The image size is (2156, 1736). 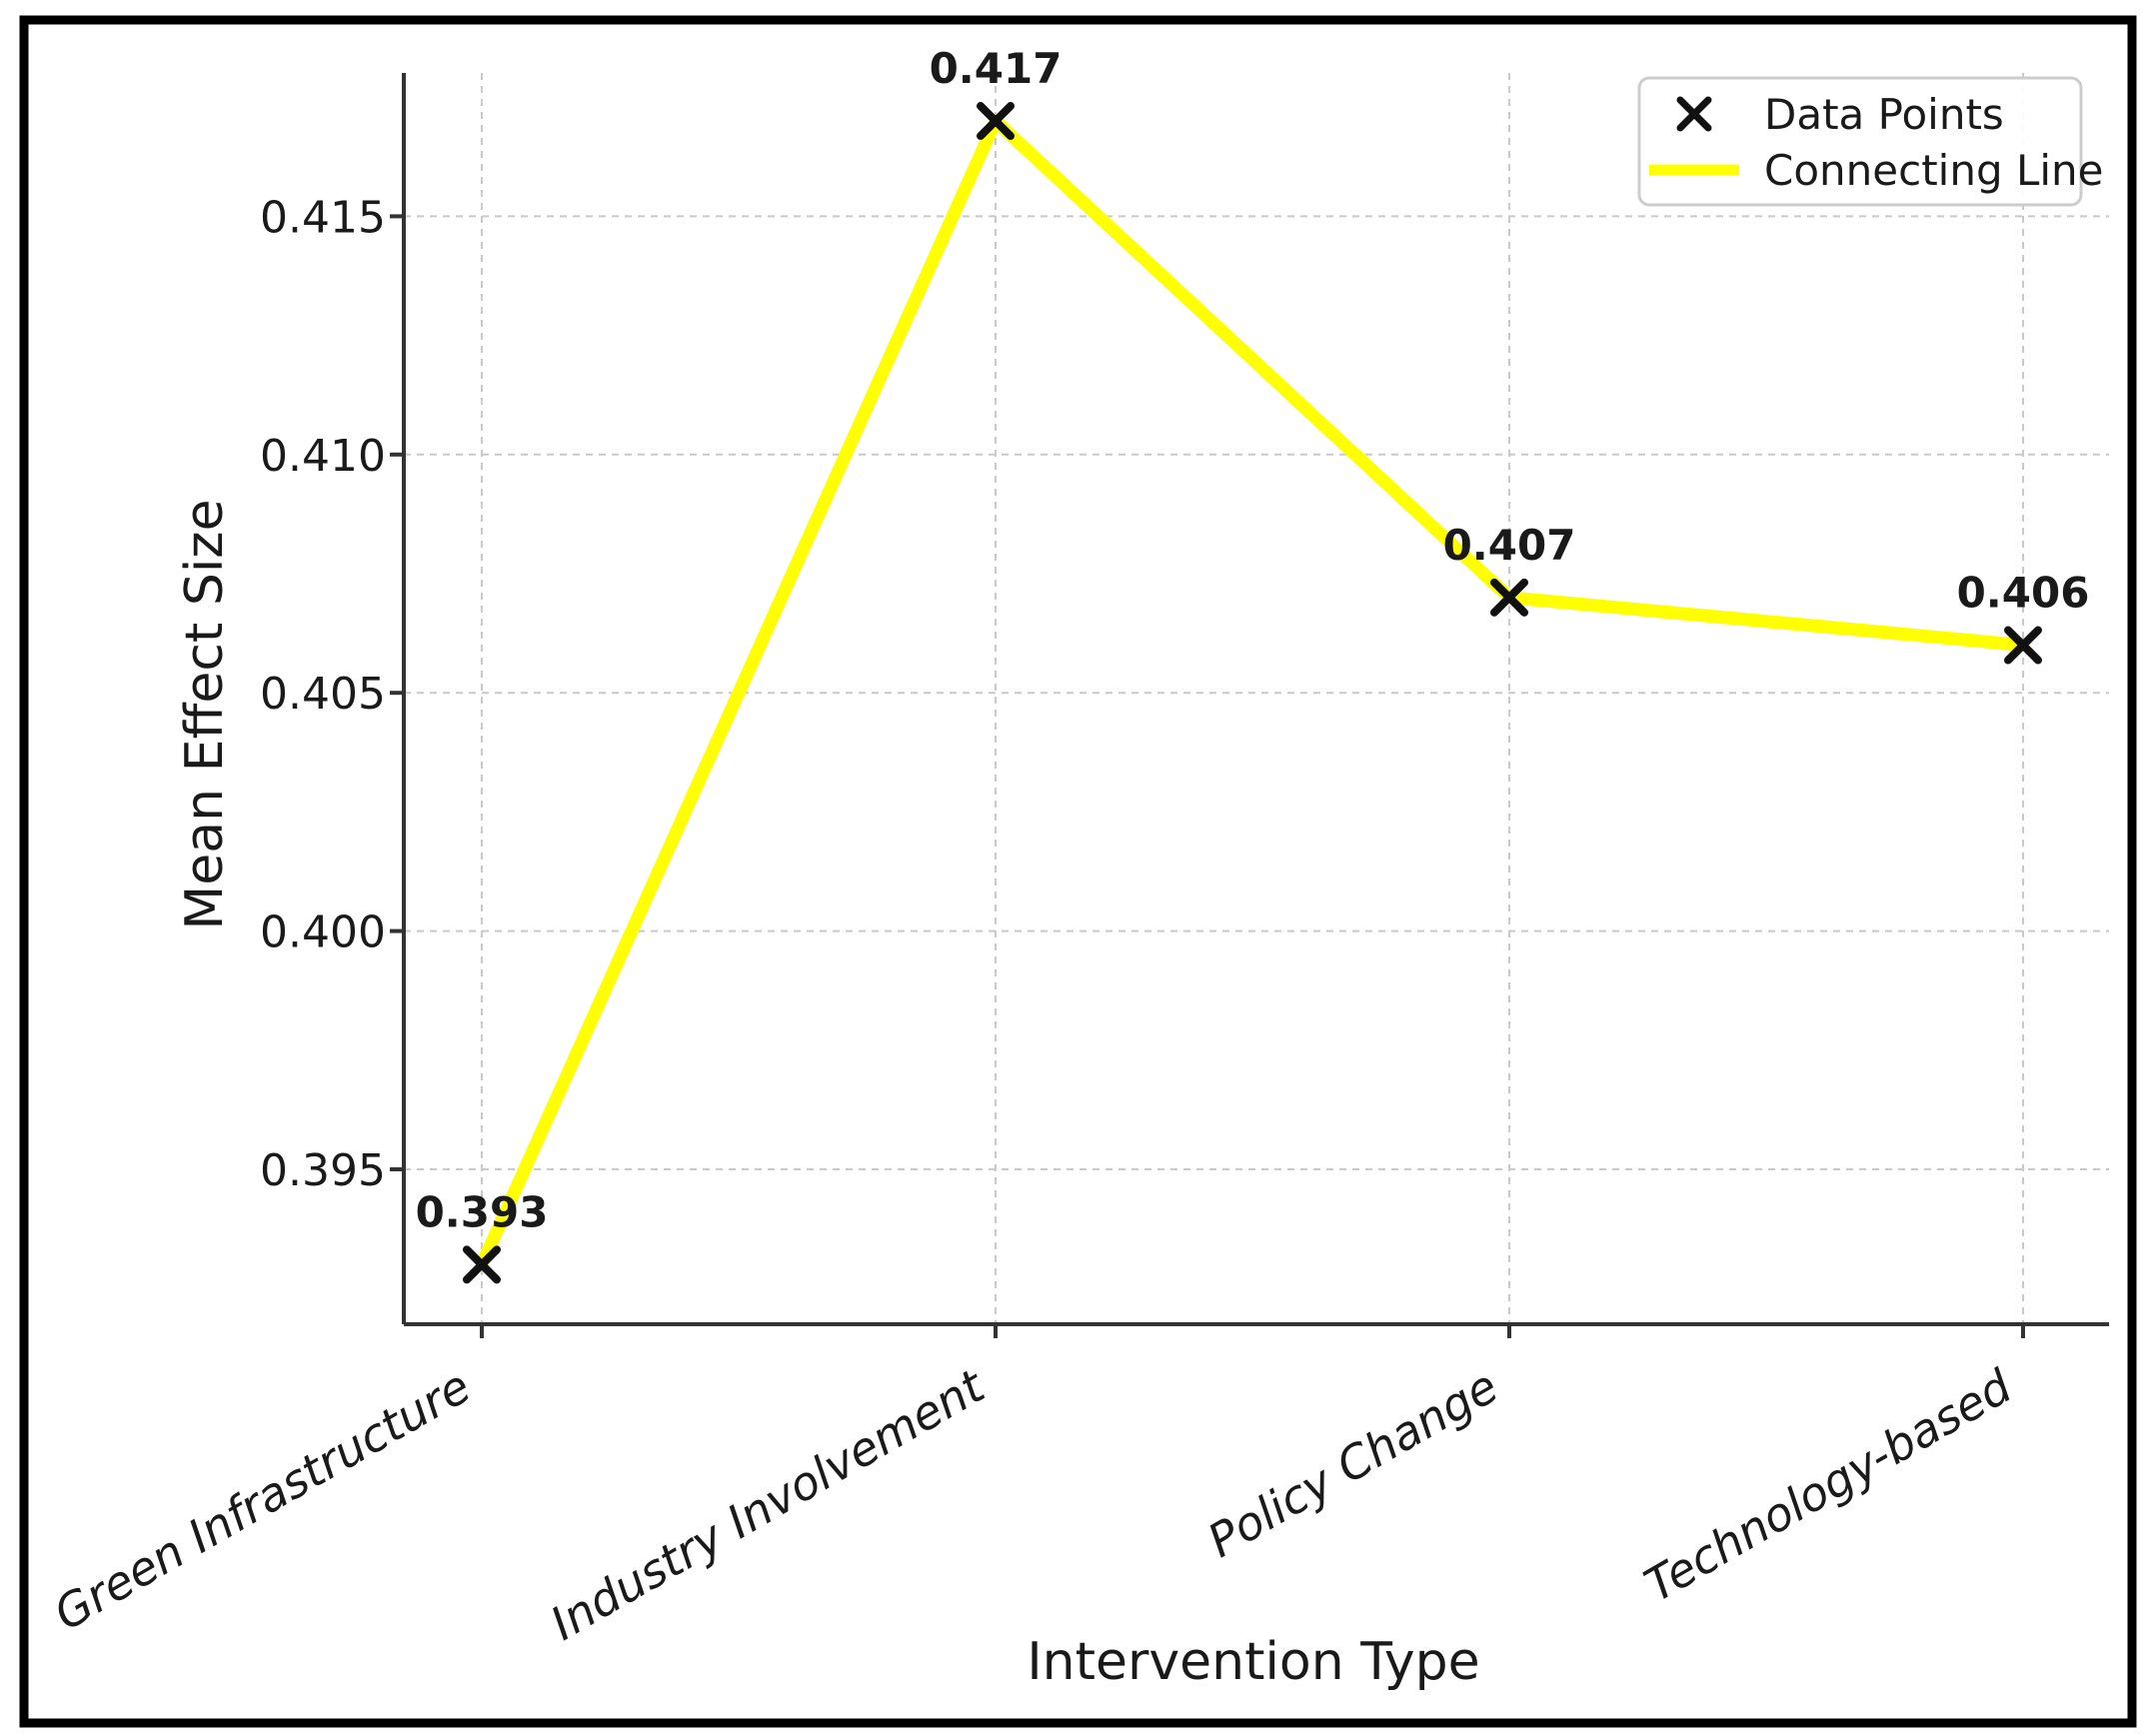 What do you see at coordinates (1352, 1463) in the screenshot?
I see `x-tick-label: Policy Change` at bounding box center [1352, 1463].